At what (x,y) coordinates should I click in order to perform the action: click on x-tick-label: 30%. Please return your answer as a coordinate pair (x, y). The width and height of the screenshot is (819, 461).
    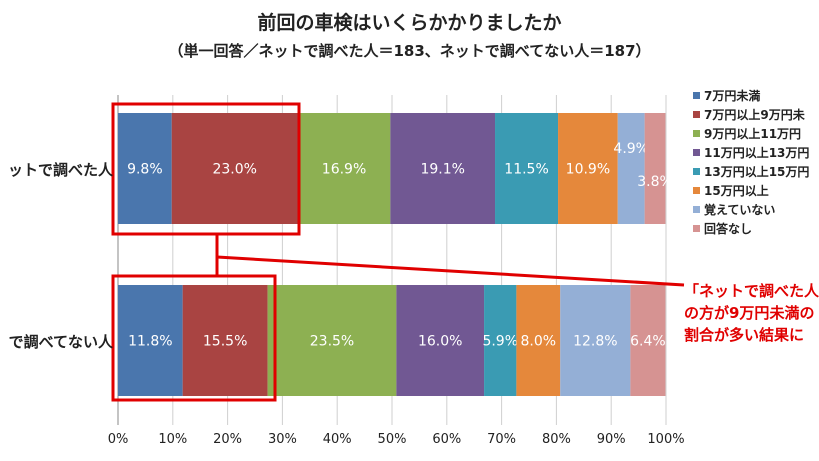
    Looking at the image, I should click on (282, 439).